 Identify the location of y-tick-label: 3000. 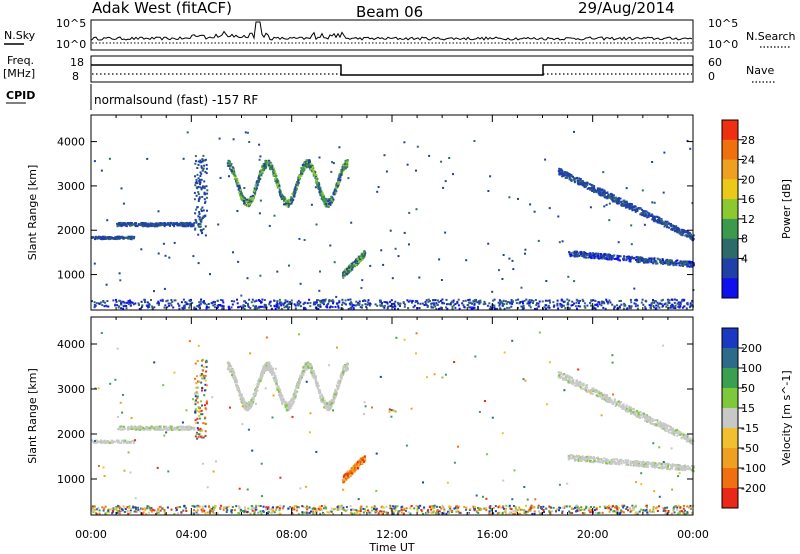
(71, 186).